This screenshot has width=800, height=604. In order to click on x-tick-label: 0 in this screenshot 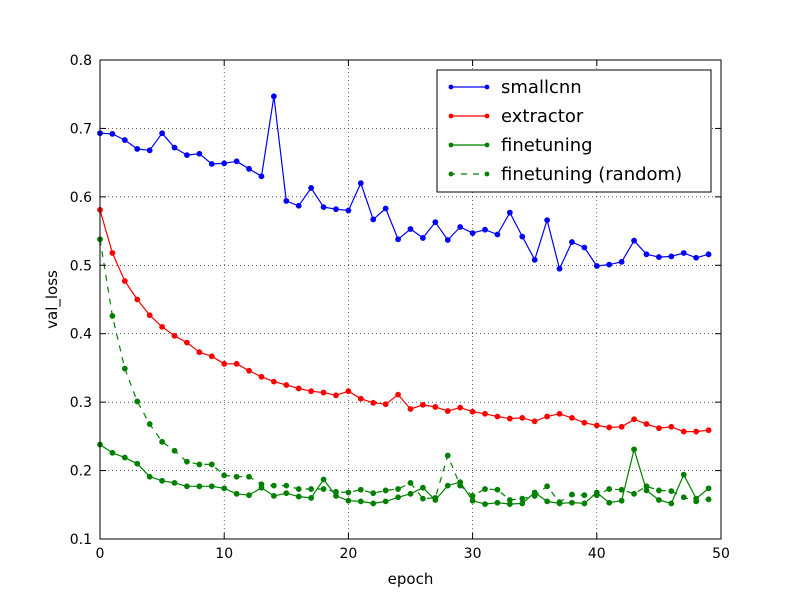, I will do `click(100, 554)`.